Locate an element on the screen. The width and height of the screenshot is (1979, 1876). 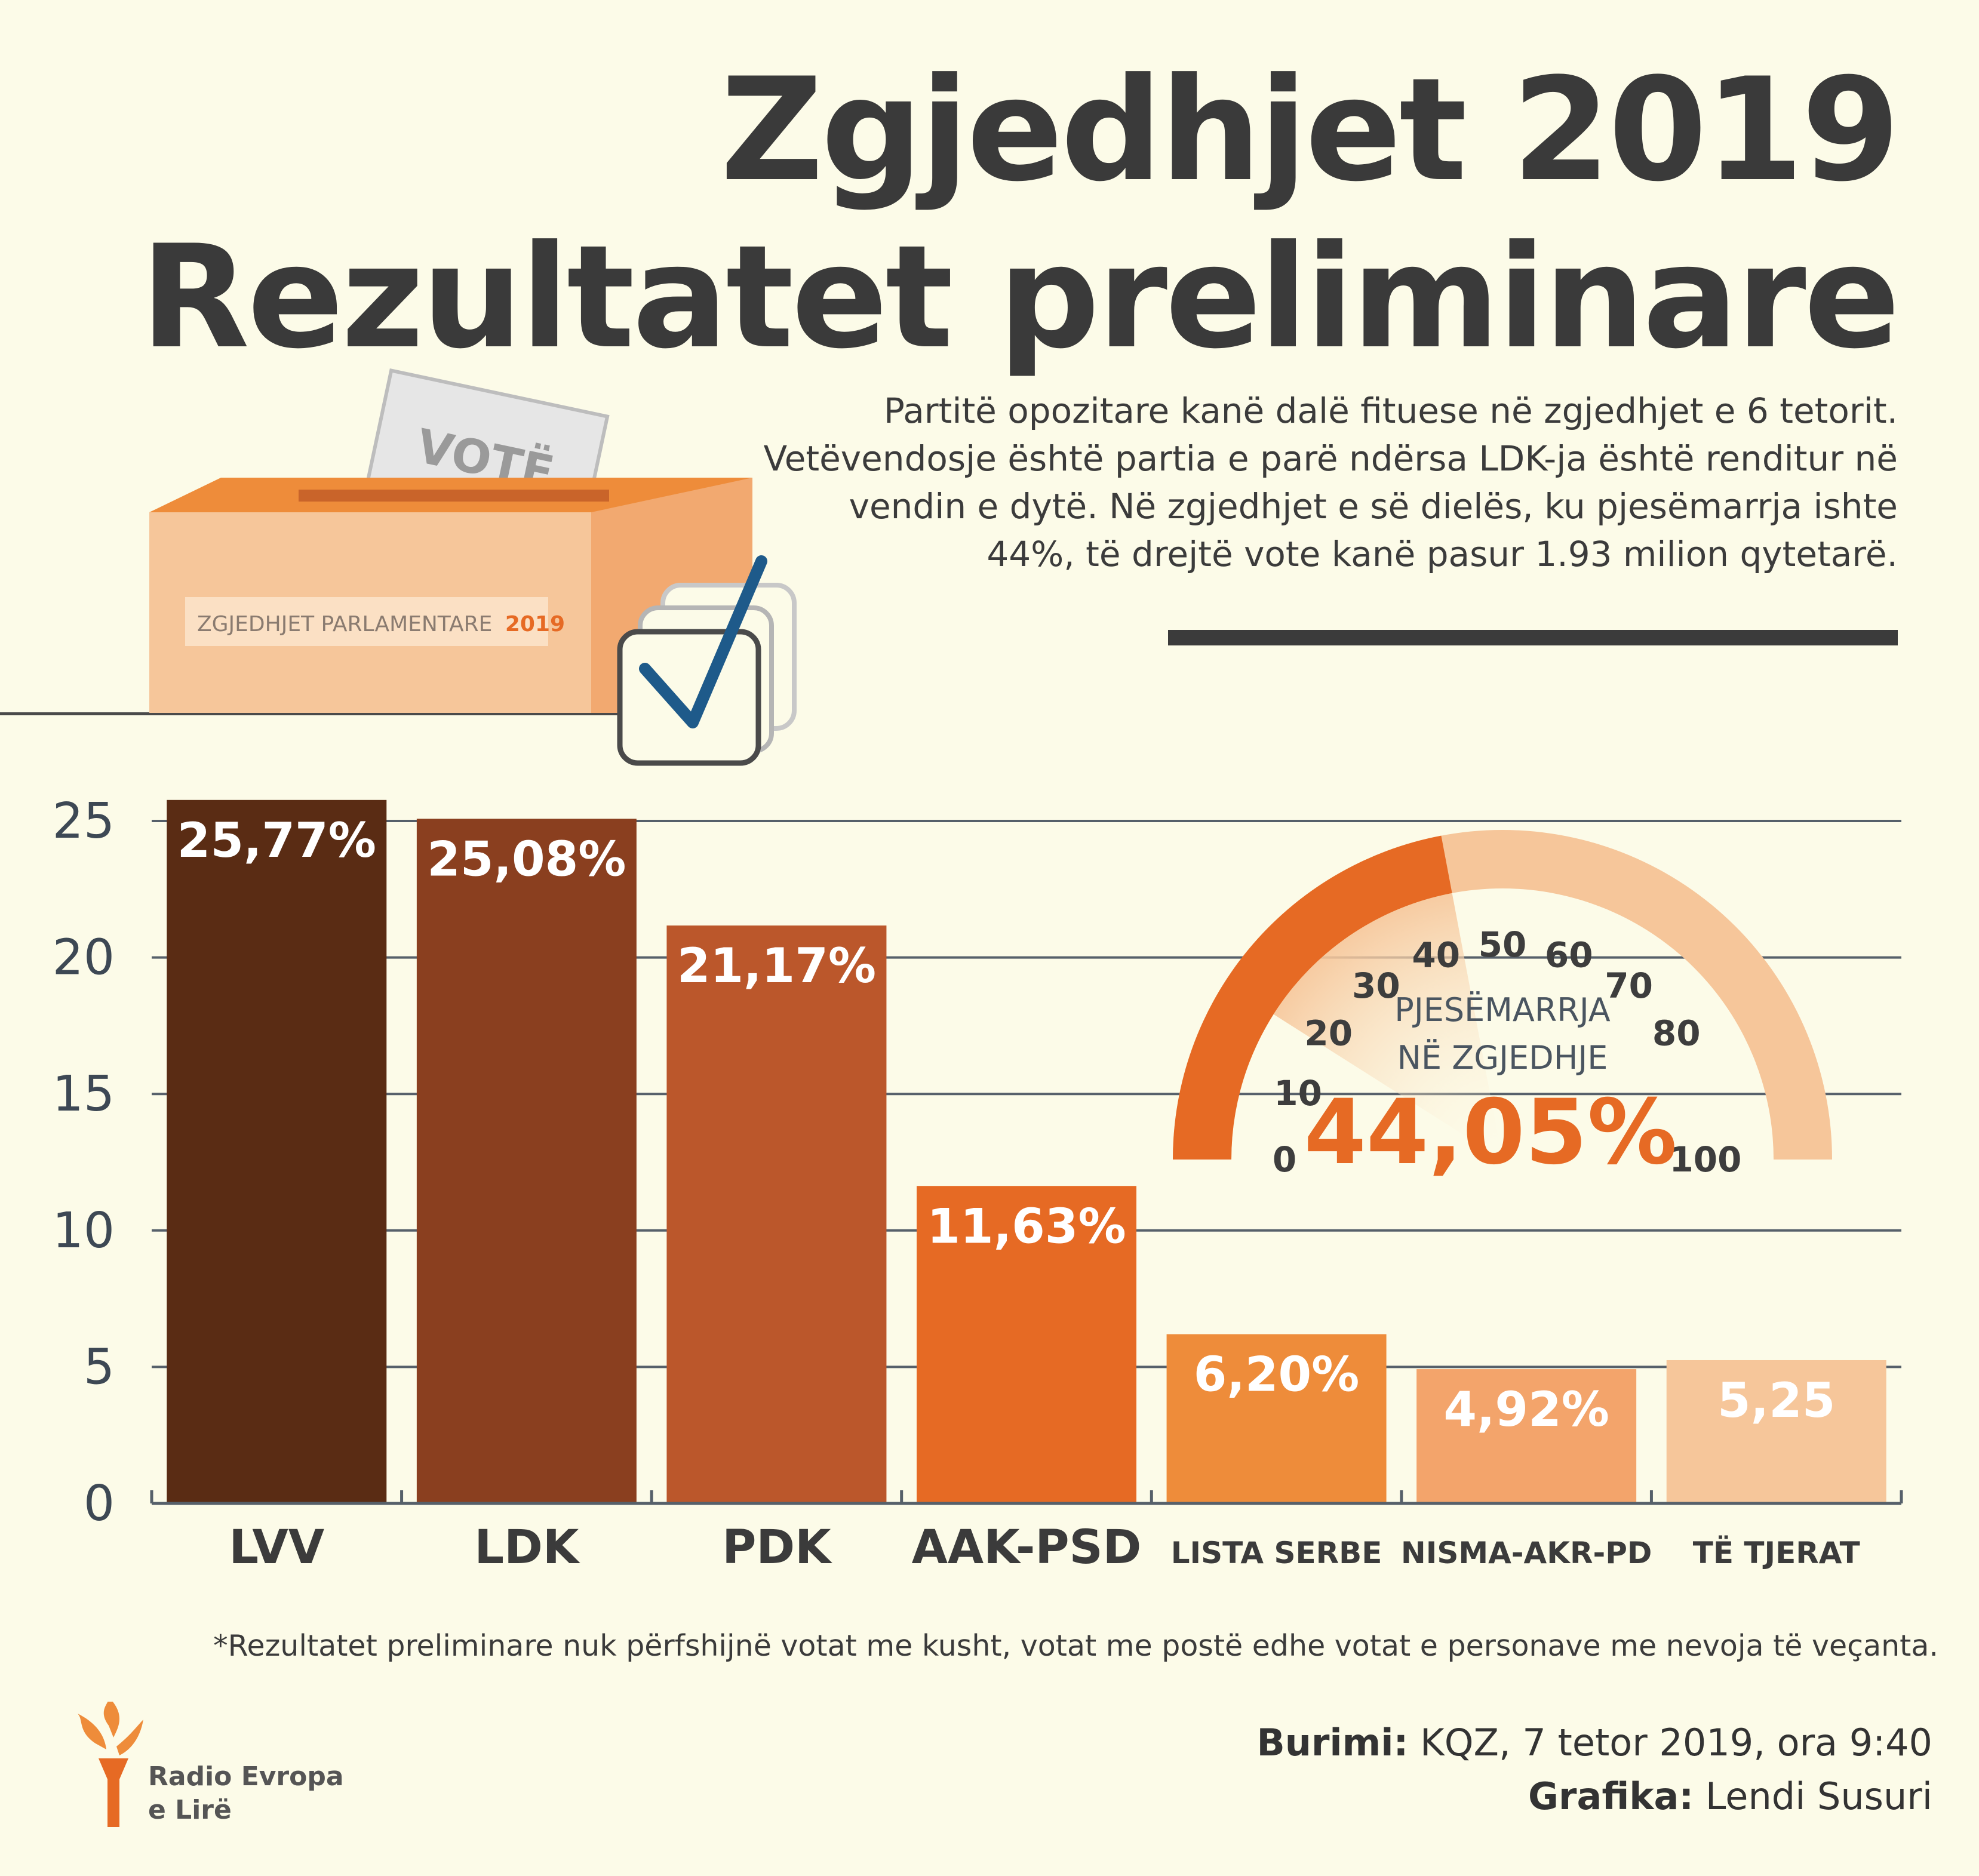
gauge-label-line-1: PJESËMARRJA is located at coordinates (1503, 1010).